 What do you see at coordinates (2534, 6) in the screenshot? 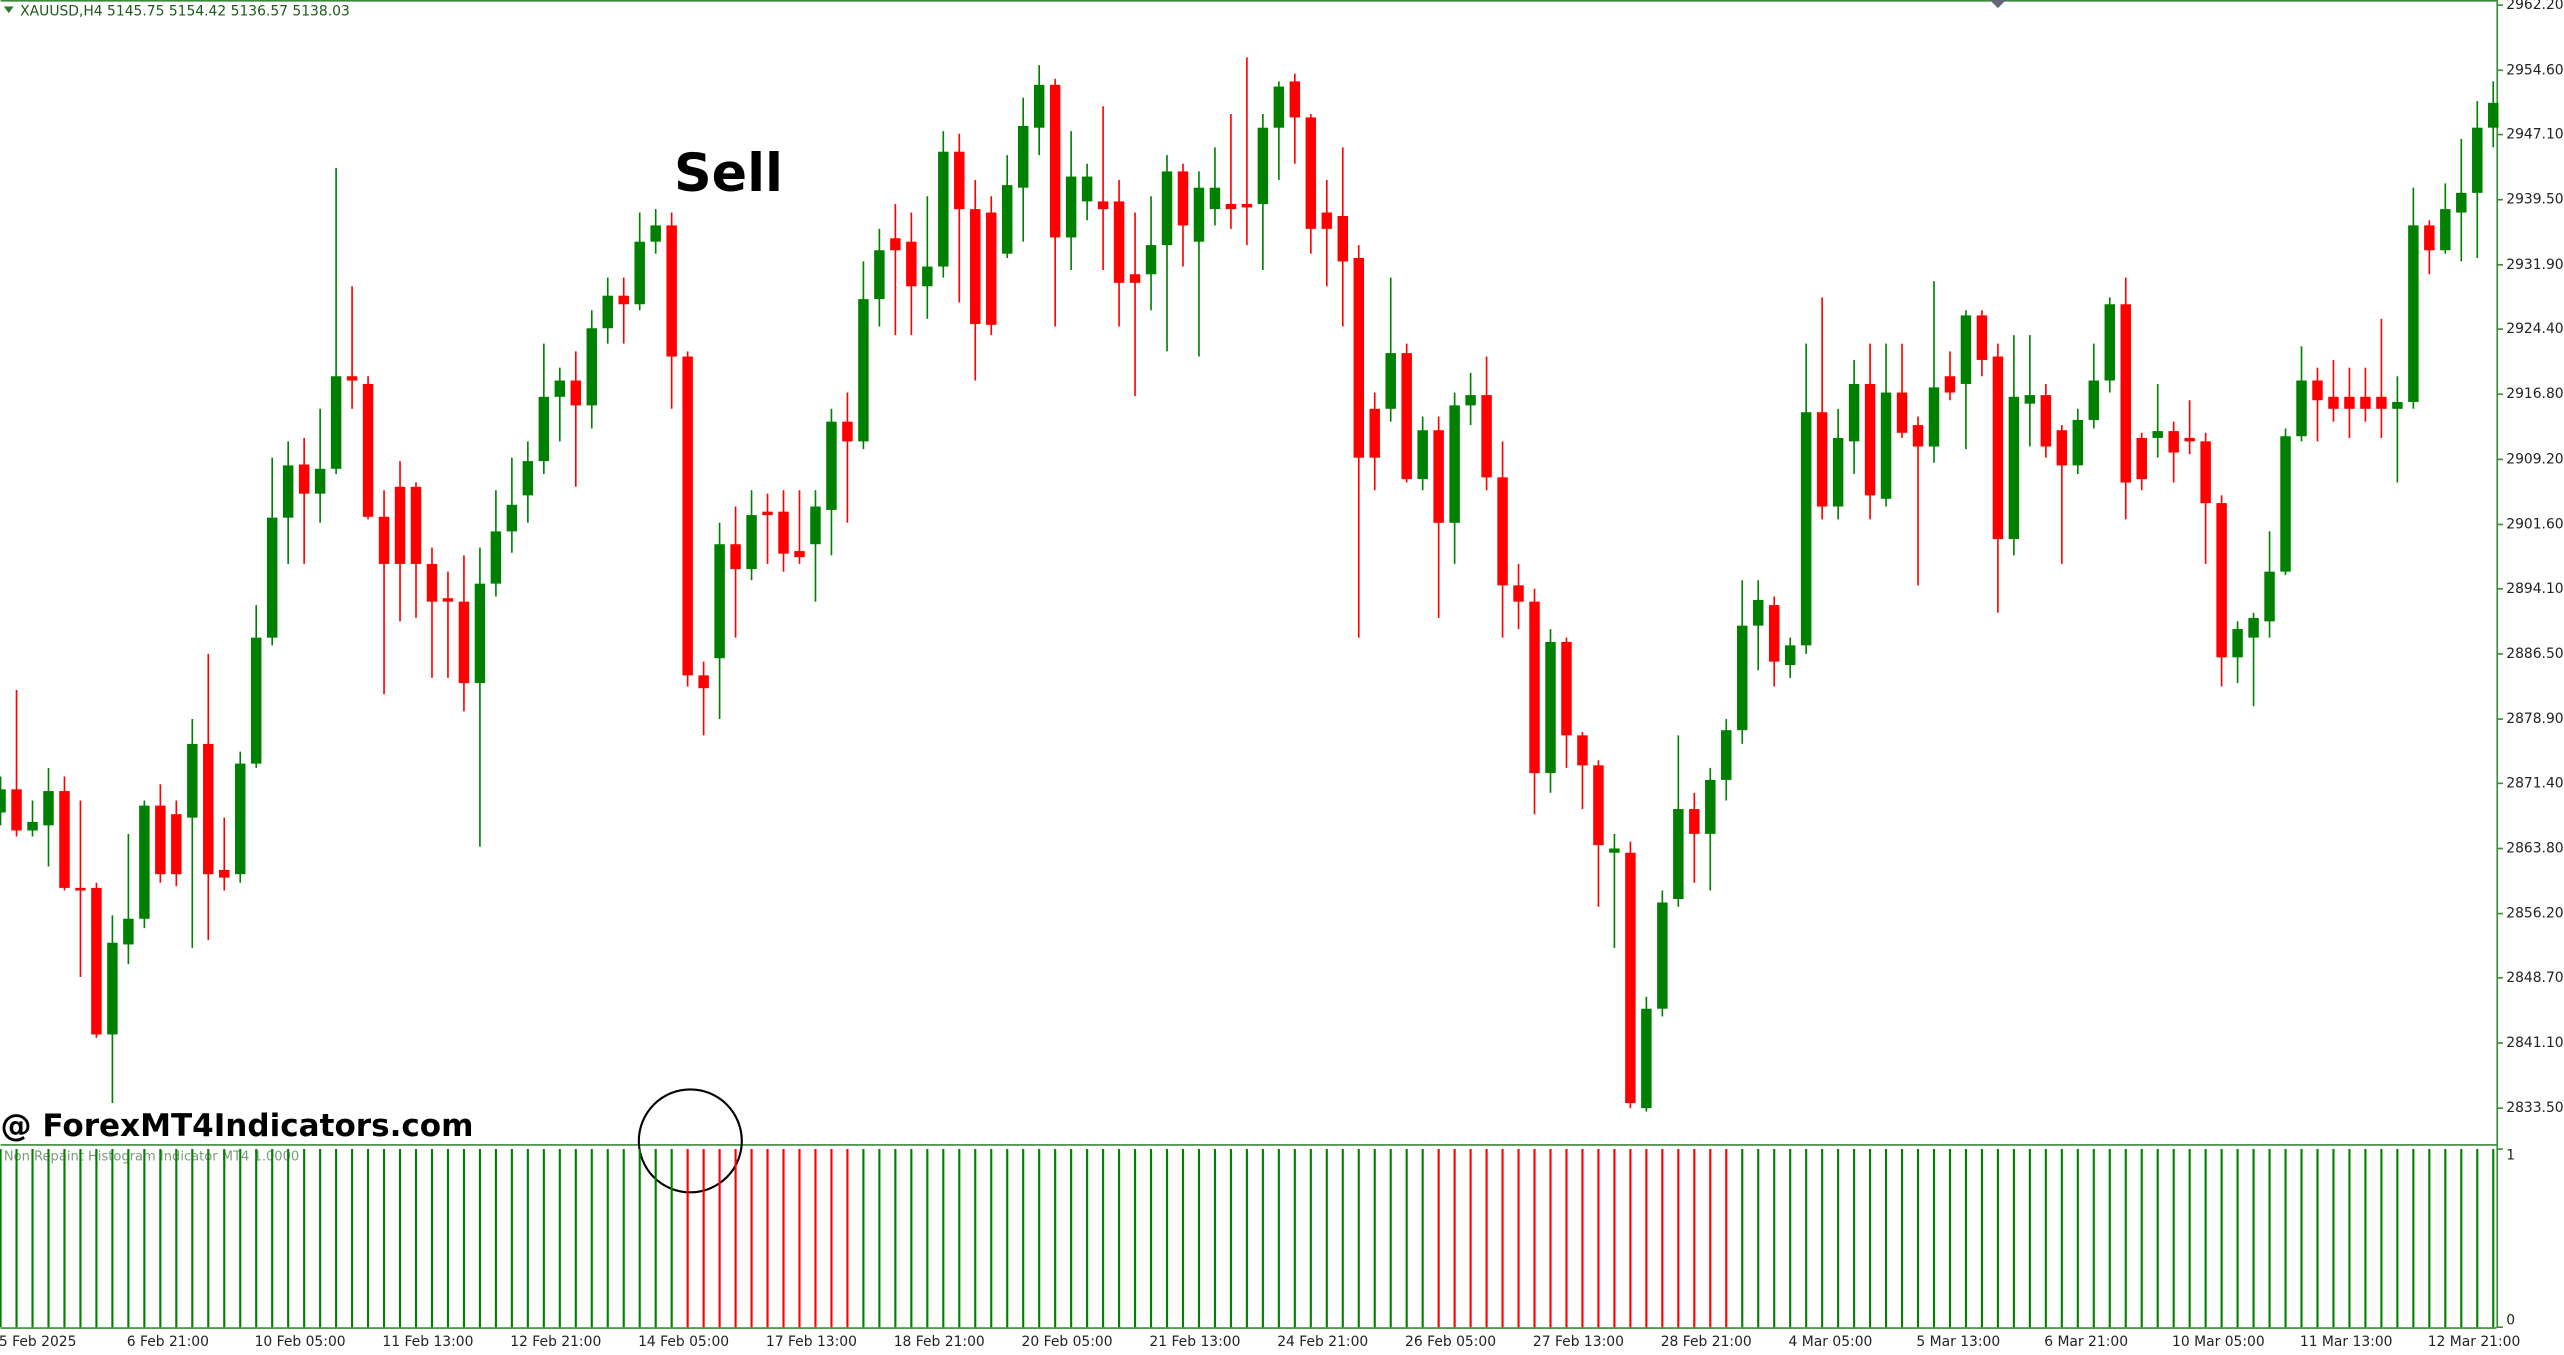
I see `y-tick-label: 2962.20` at bounding box center [2534, 6].